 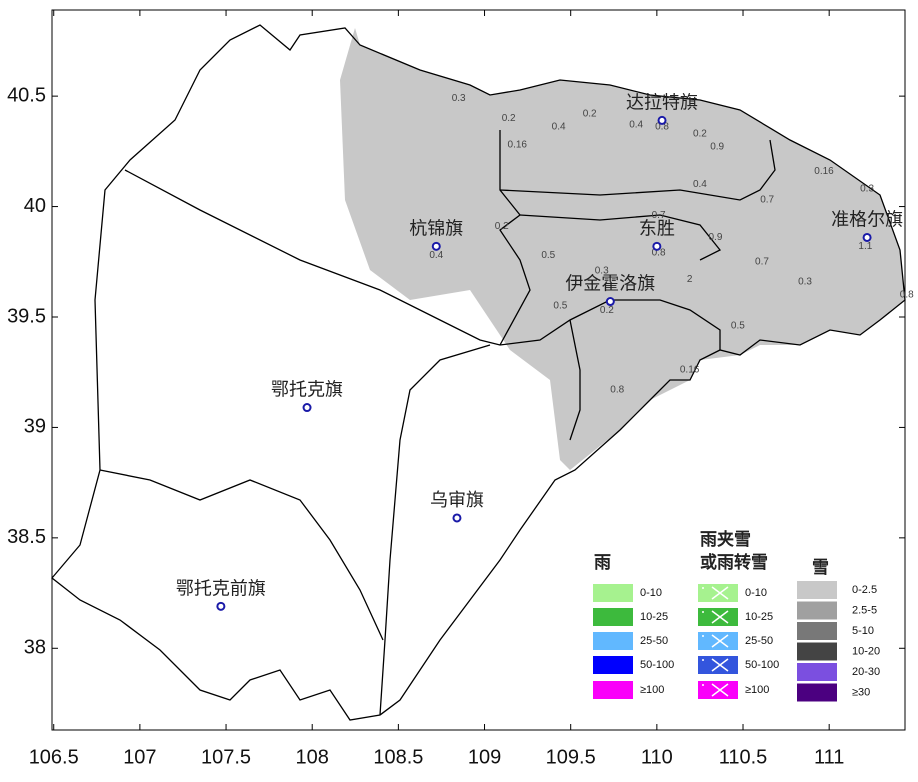 I want to click on legend-label: 5-10, so click(x=863, y=631).